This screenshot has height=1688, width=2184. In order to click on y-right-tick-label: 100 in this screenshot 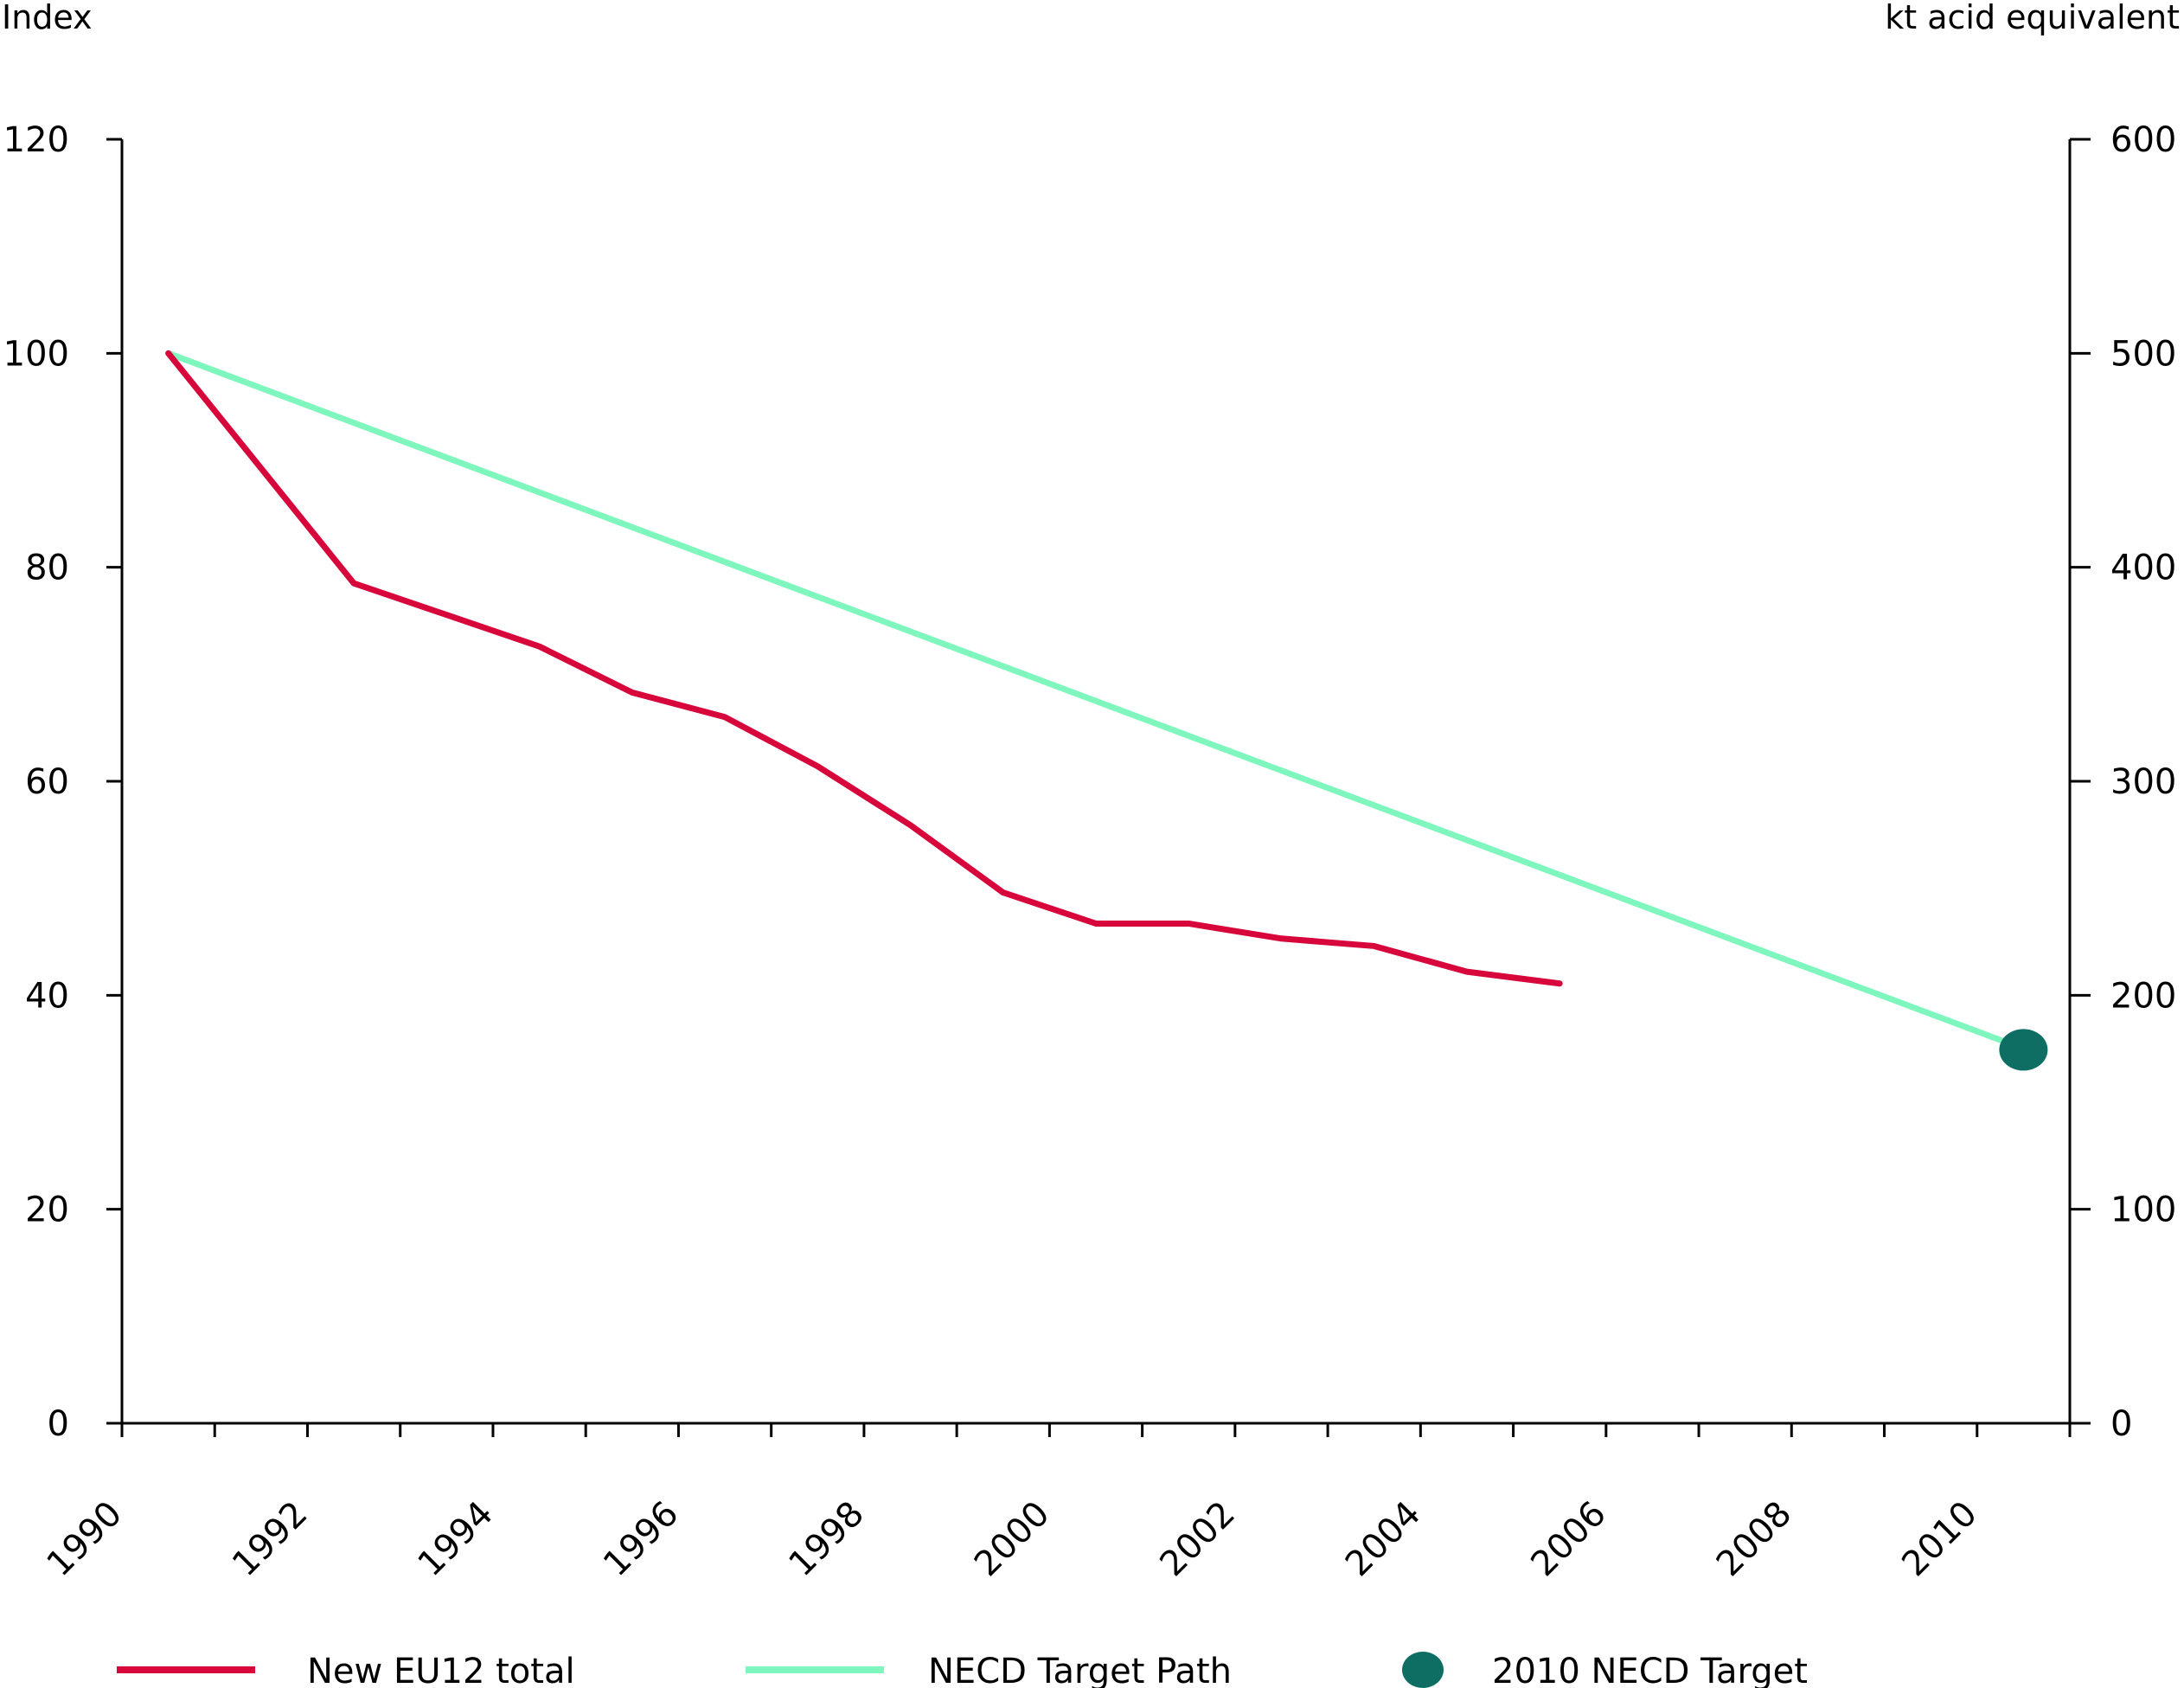, I will do `click(2143, 1210)`.